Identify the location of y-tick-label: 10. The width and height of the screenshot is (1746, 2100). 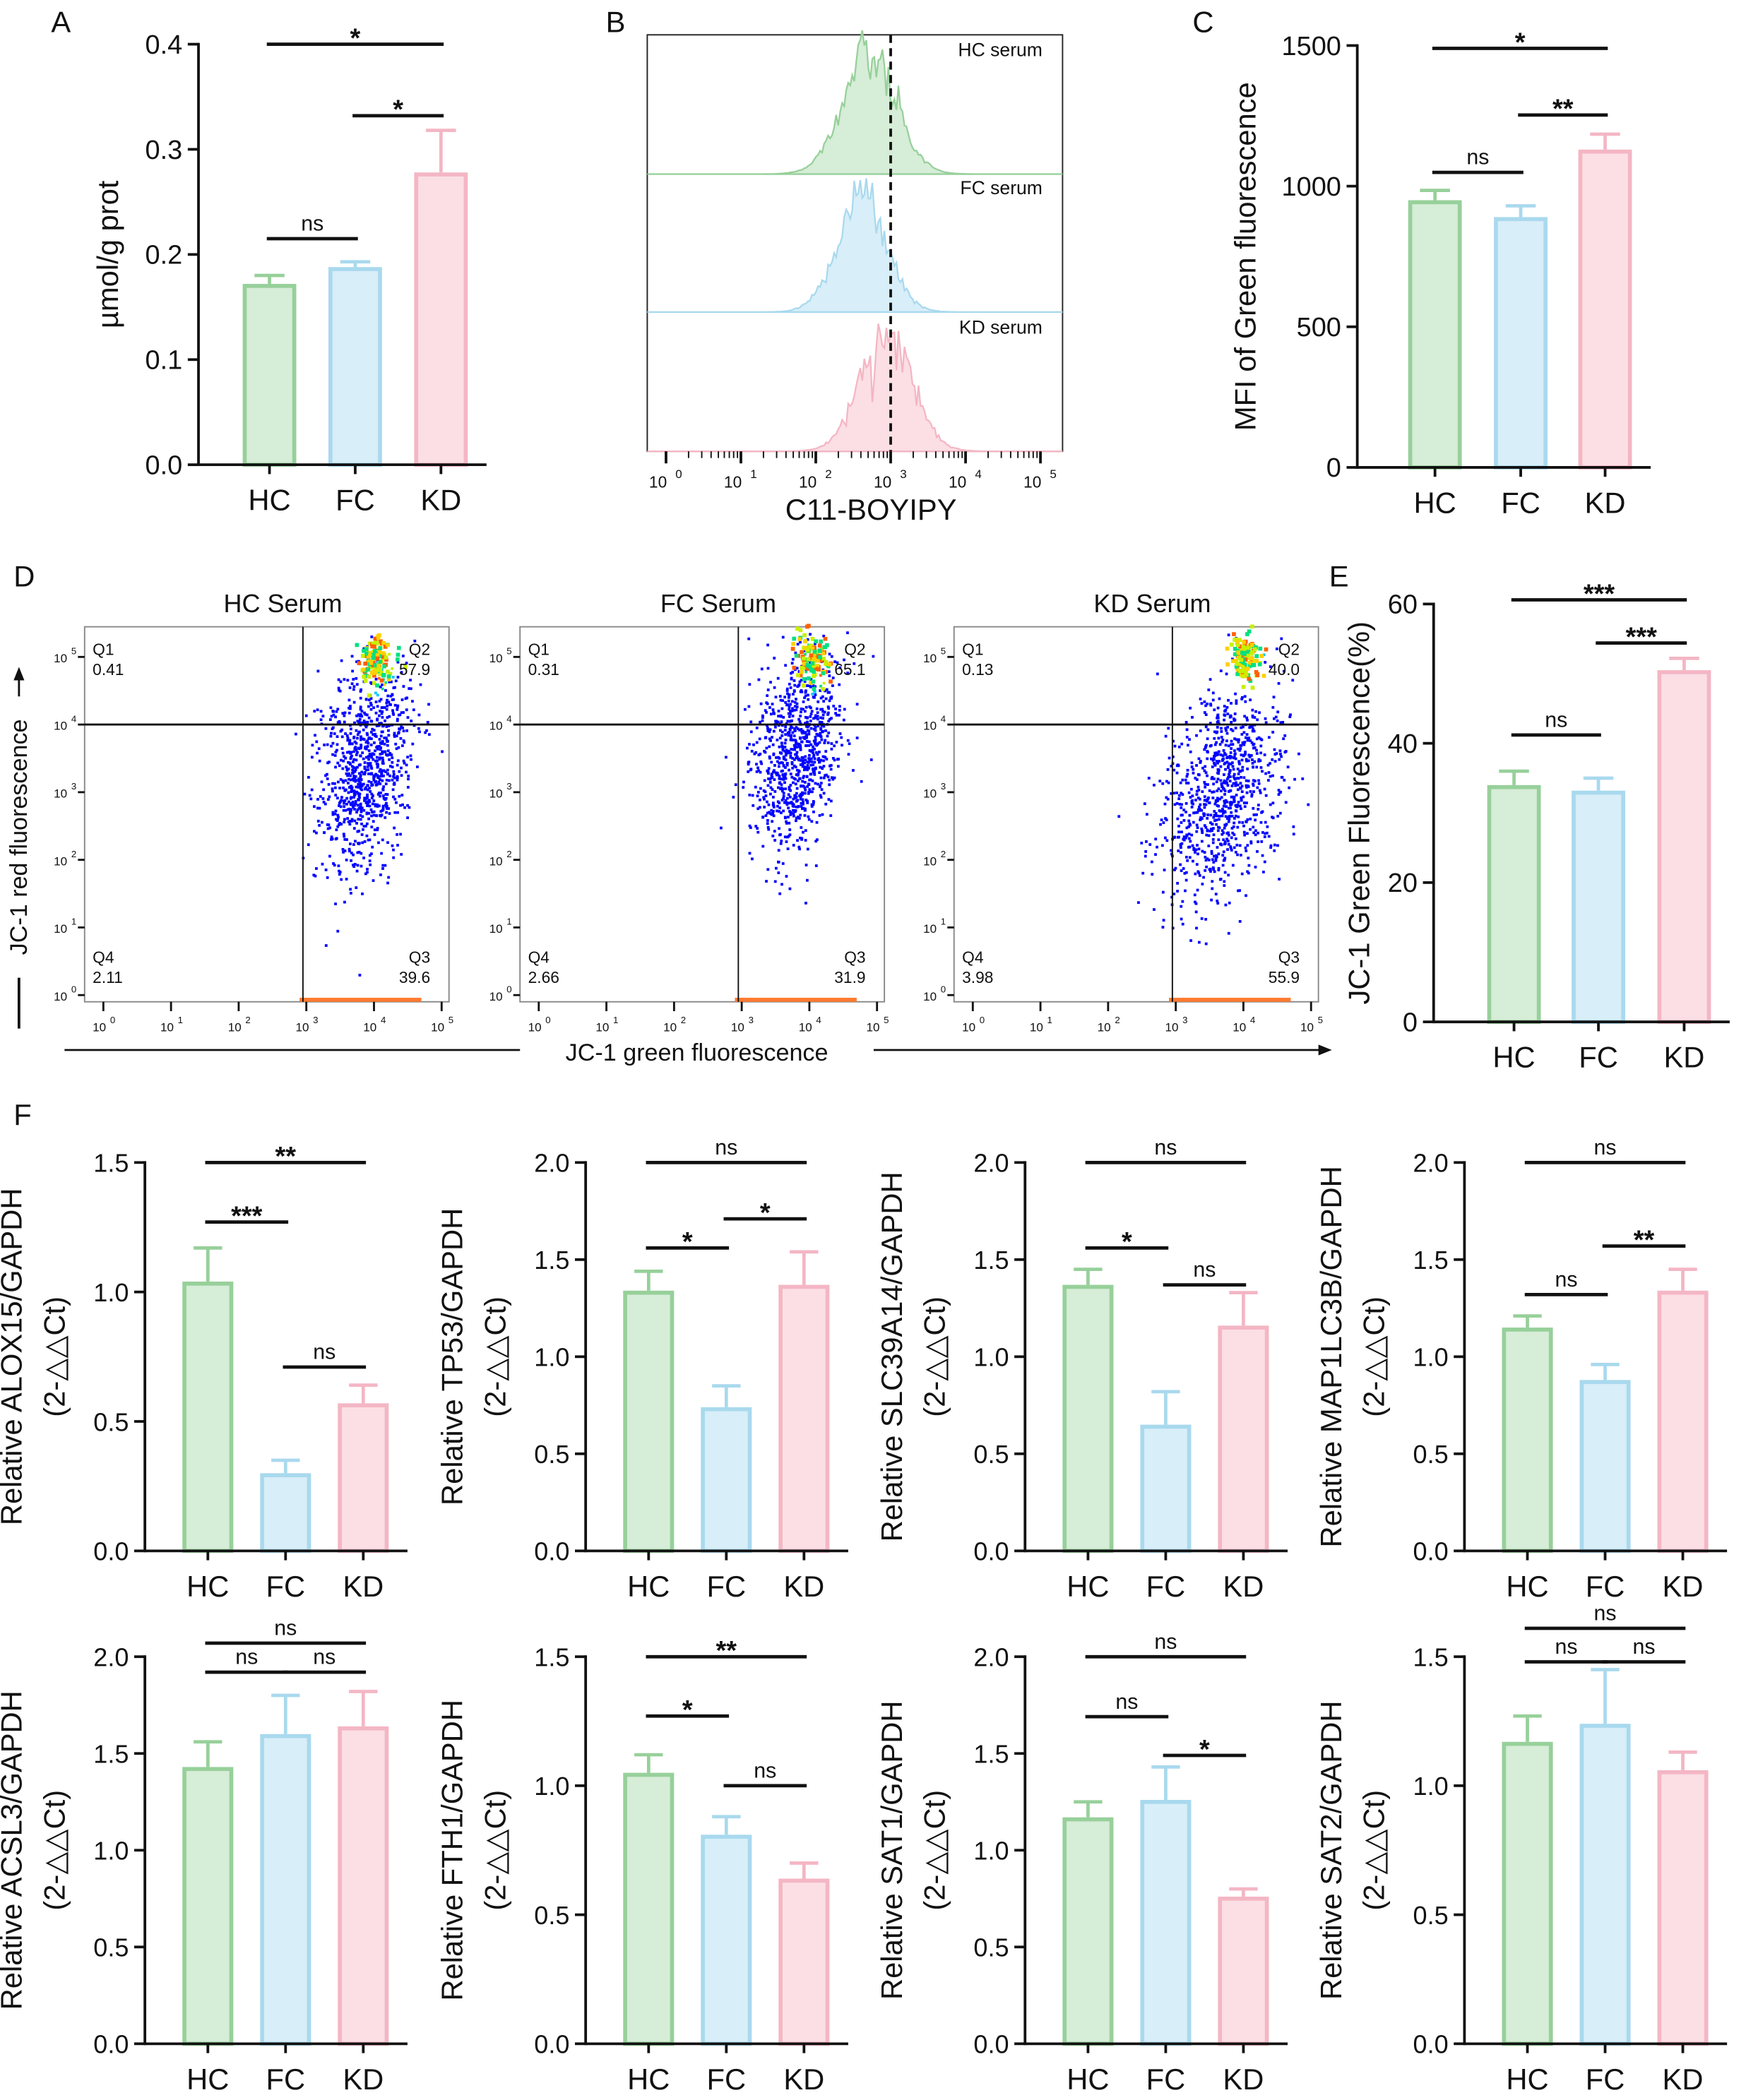
(496, 794).